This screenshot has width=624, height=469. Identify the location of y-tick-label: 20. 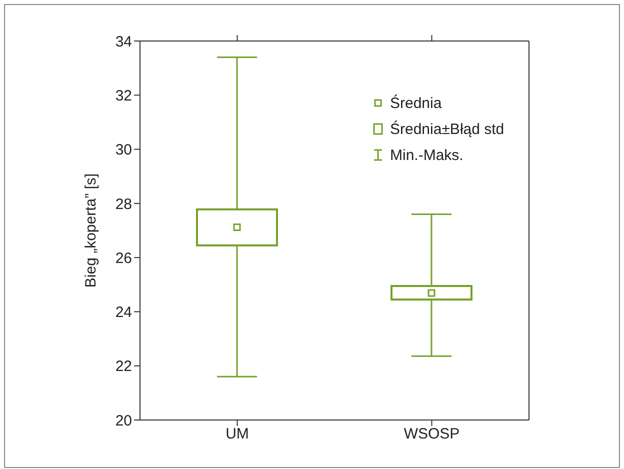
(123, 421).